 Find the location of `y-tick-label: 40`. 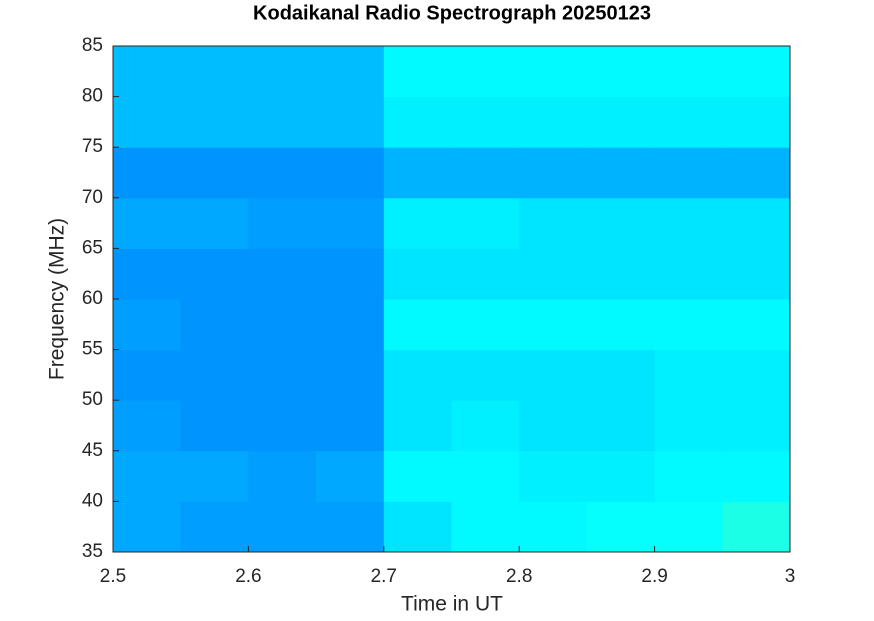

y-tick-label: 40 is located at coordinates (92, 500).